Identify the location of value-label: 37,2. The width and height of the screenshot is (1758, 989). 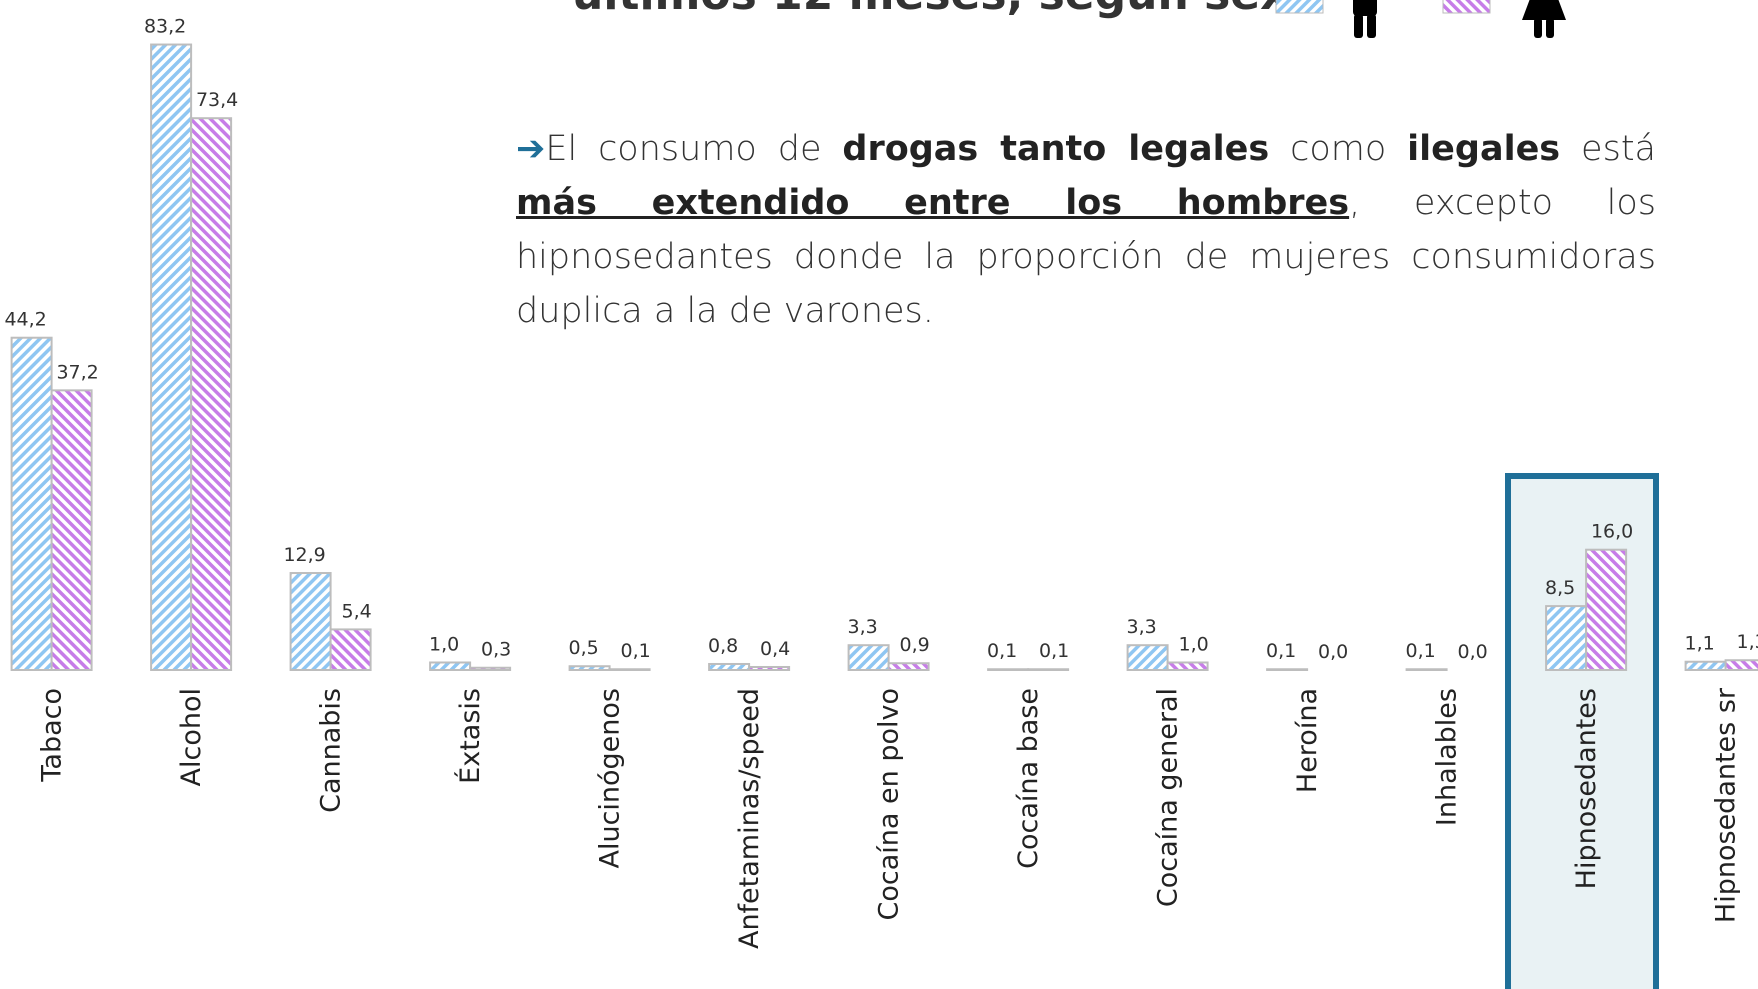
(77, 372).